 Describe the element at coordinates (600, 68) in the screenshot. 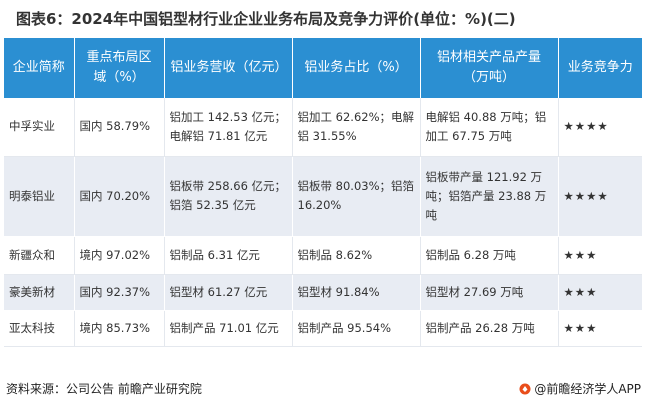

I see `header-rating: 业务竞争力` at that location.